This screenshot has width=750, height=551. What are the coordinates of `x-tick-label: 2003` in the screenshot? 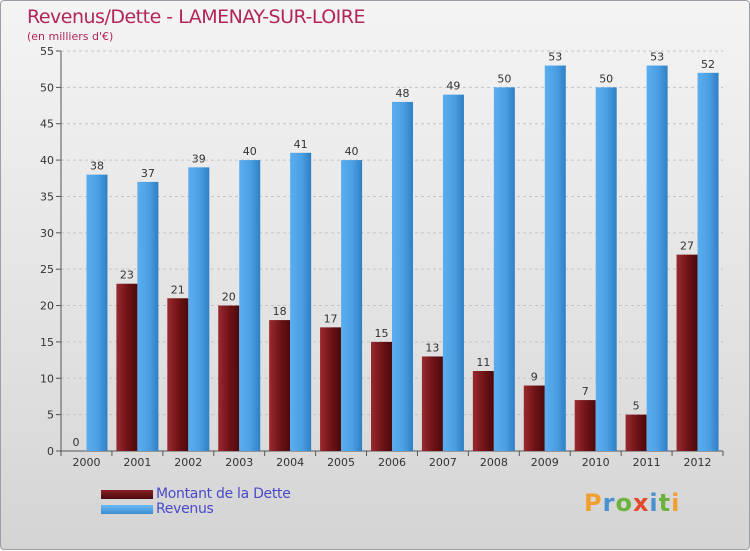 It's located at (239, 462).